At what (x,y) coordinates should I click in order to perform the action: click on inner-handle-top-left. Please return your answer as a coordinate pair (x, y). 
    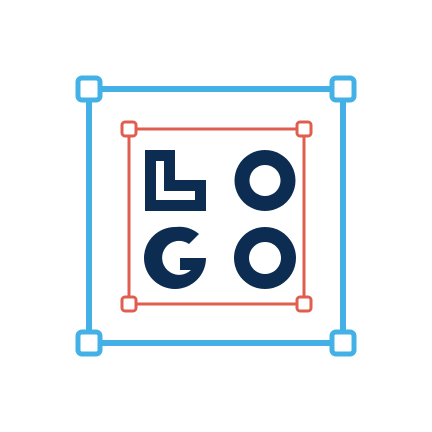
    Looking at the image, I should click on (129, 129).